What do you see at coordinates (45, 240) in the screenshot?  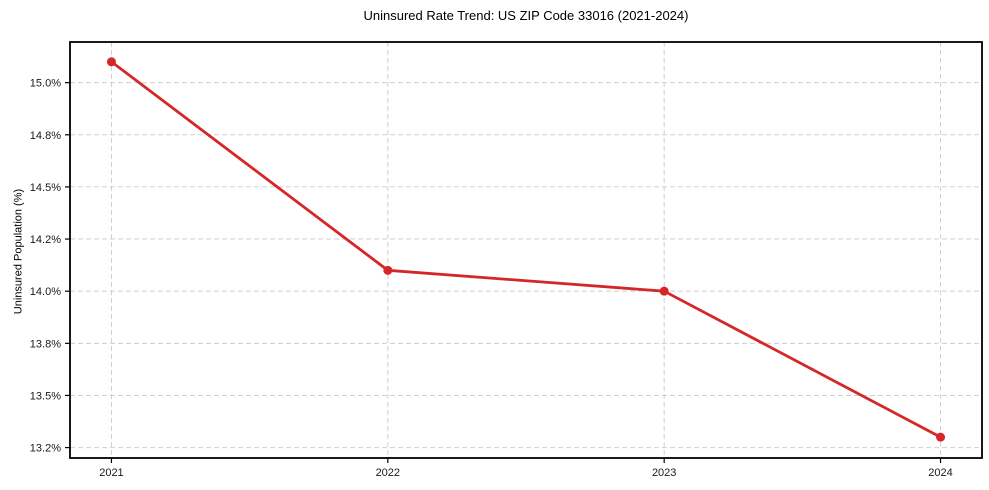 I see `y-tick-label: 14.2%` at bounding box center [45, 240].